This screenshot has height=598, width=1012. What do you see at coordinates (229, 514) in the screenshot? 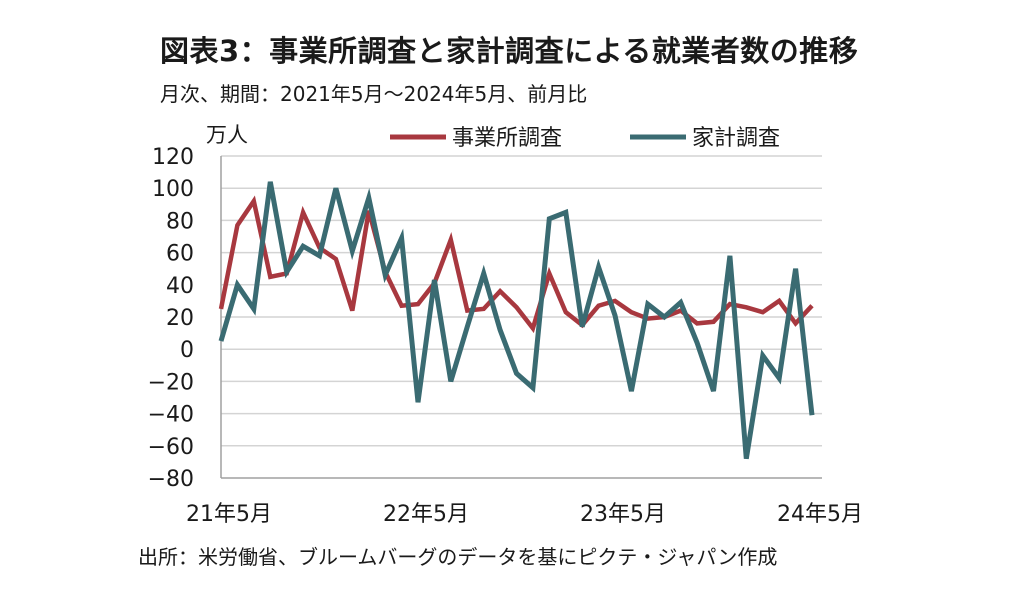
I see `x-tick-label: 21年5月` at bounding box center [229, 514].